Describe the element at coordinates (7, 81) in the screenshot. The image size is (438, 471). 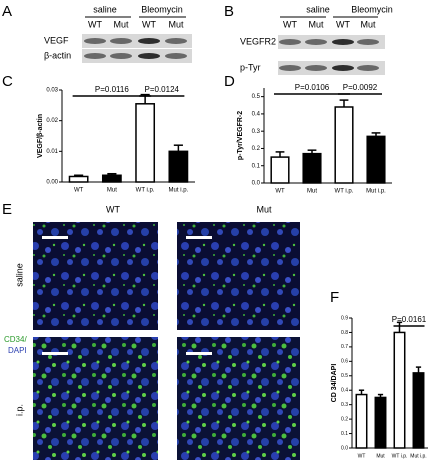
I see `panel-label: C` at that location.